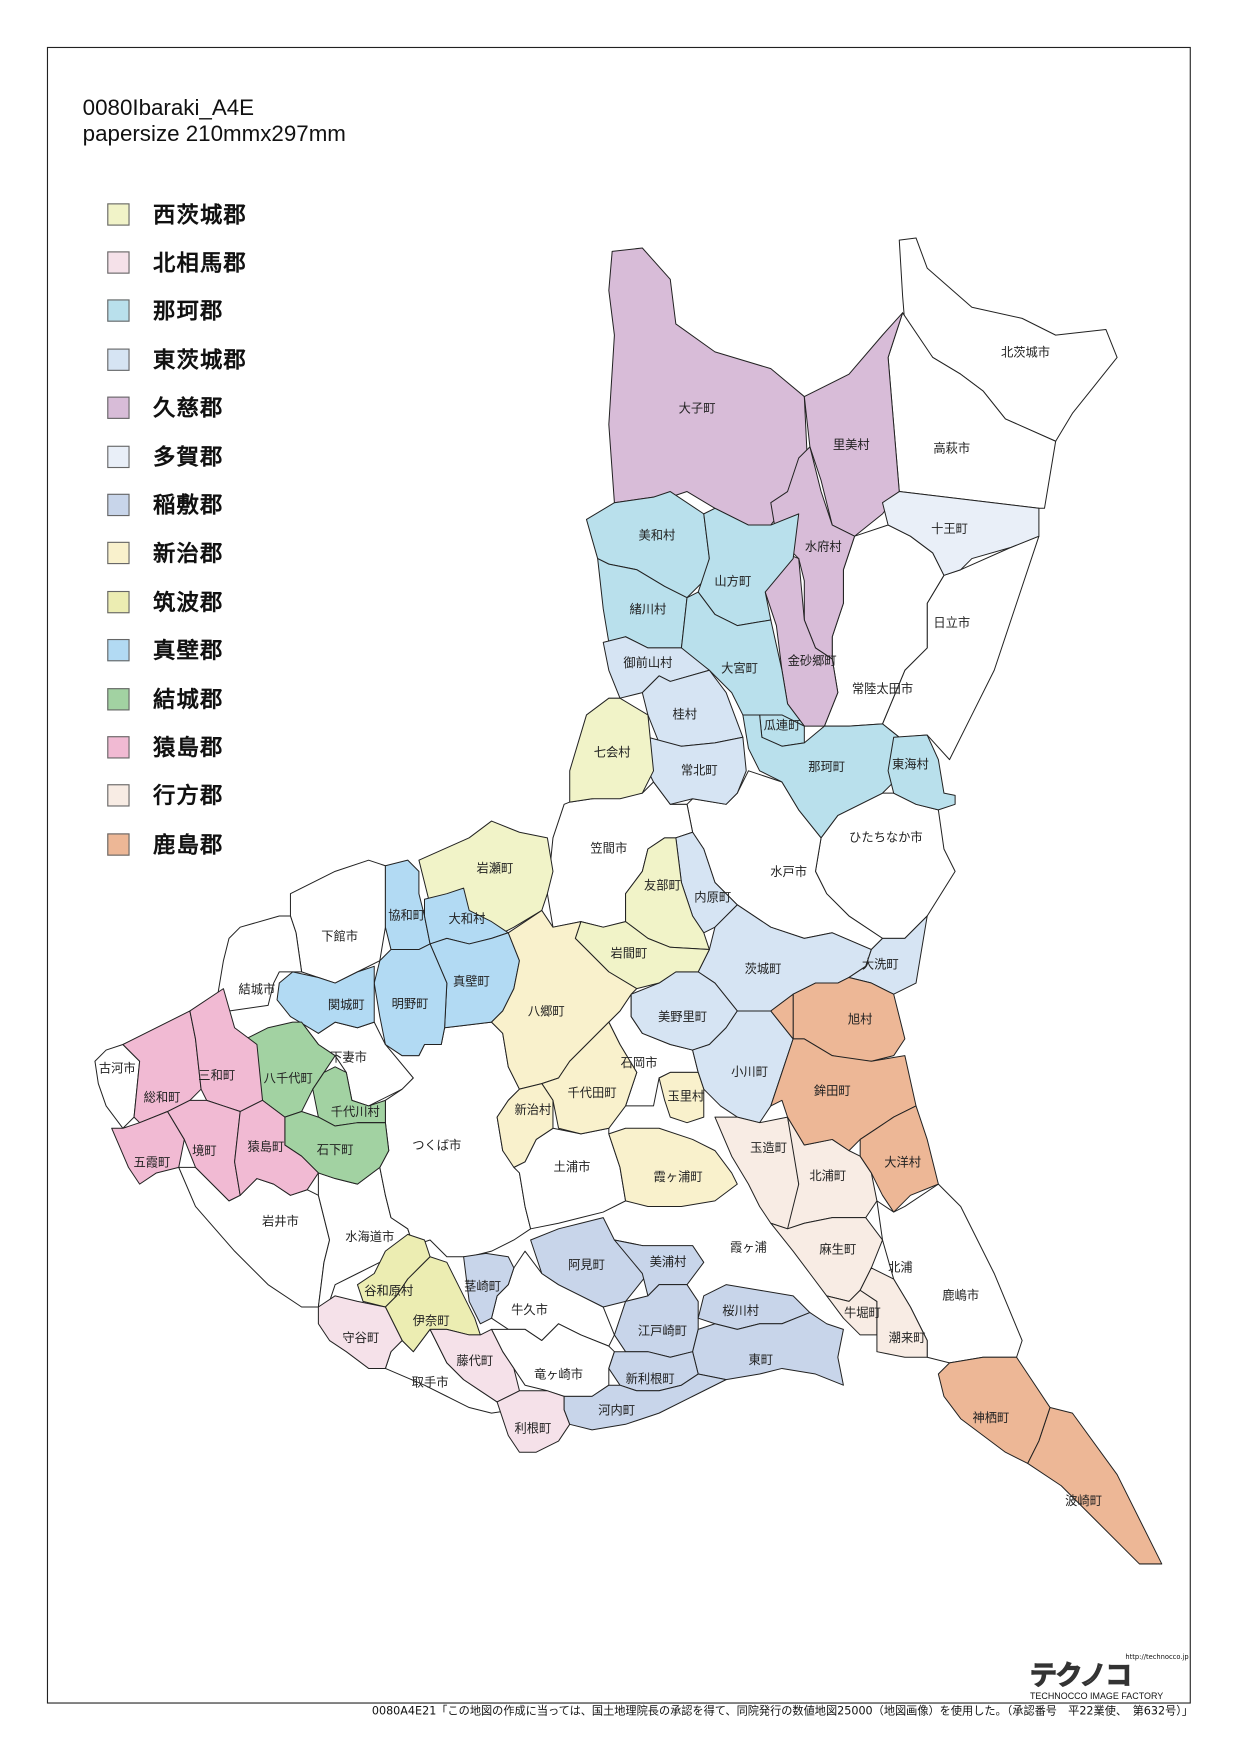 This screenshot has width=1240, height=1754. What do you see at coordinates (216, 1075) in the screenshot?
I see `municipality-label: 三和町` at bounding box center [216, 1075].